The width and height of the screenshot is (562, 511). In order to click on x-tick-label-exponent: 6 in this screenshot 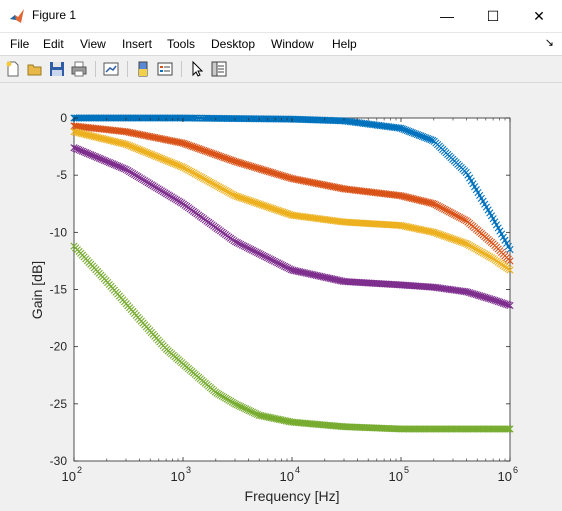, I will do `click(515, 470)`.